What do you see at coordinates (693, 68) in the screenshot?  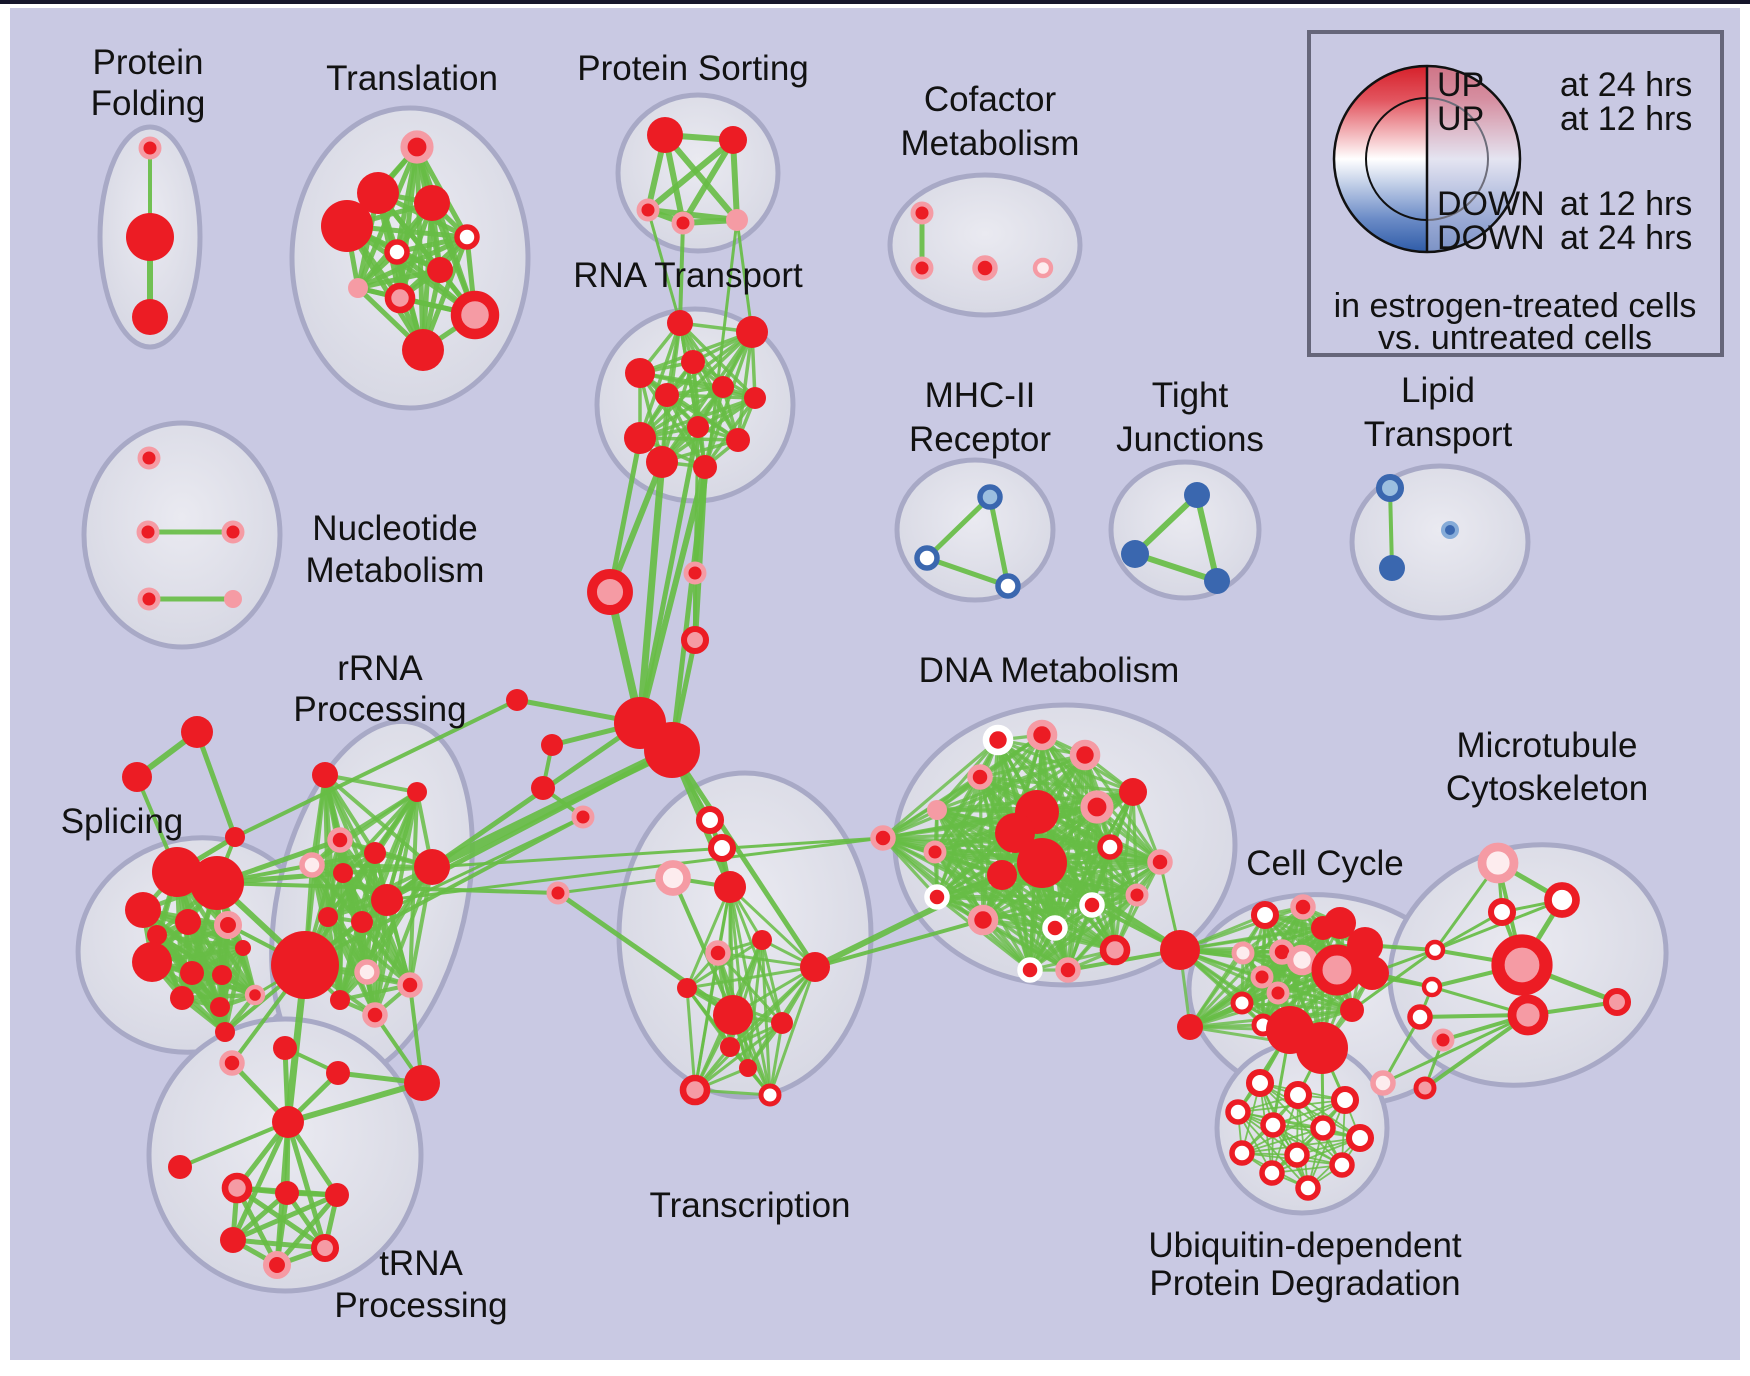 I see `cluster-label-protein-sorting-line1: Protein Sorting` at bounding box center [693, 68].